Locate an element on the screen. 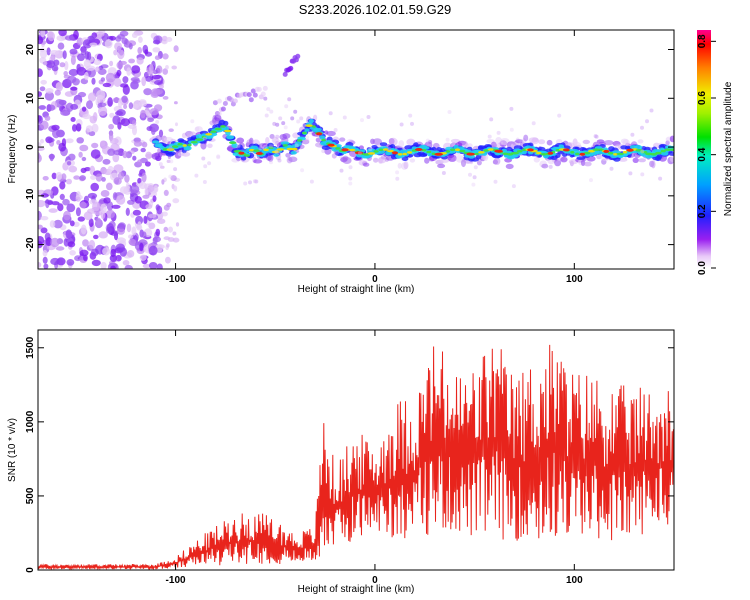 The height and width of the screenshot is (600, 750). spectrogram-x-tick-label: 100 is located at coordinates (574, 279).